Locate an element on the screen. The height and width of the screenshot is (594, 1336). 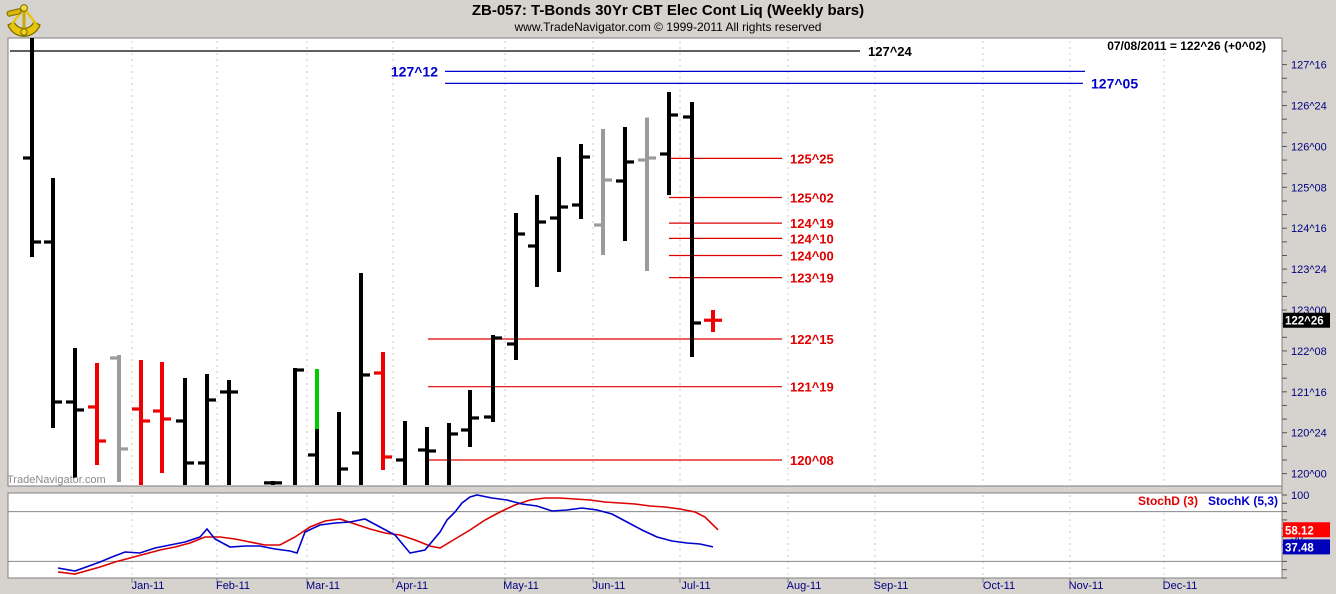
month-label: Feb-11 is located at coordinates (233, 586).